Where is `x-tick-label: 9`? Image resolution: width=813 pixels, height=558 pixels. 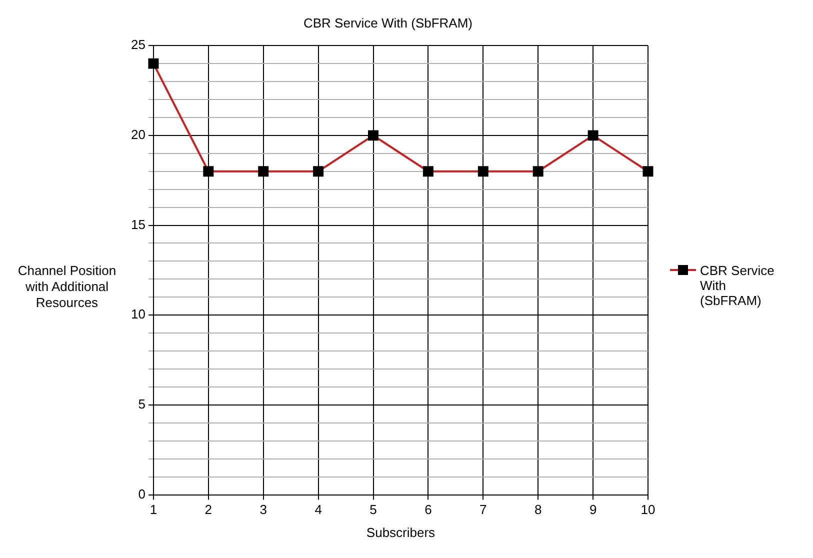
x-tick-label: 9 is located at coordinates (593, 510).